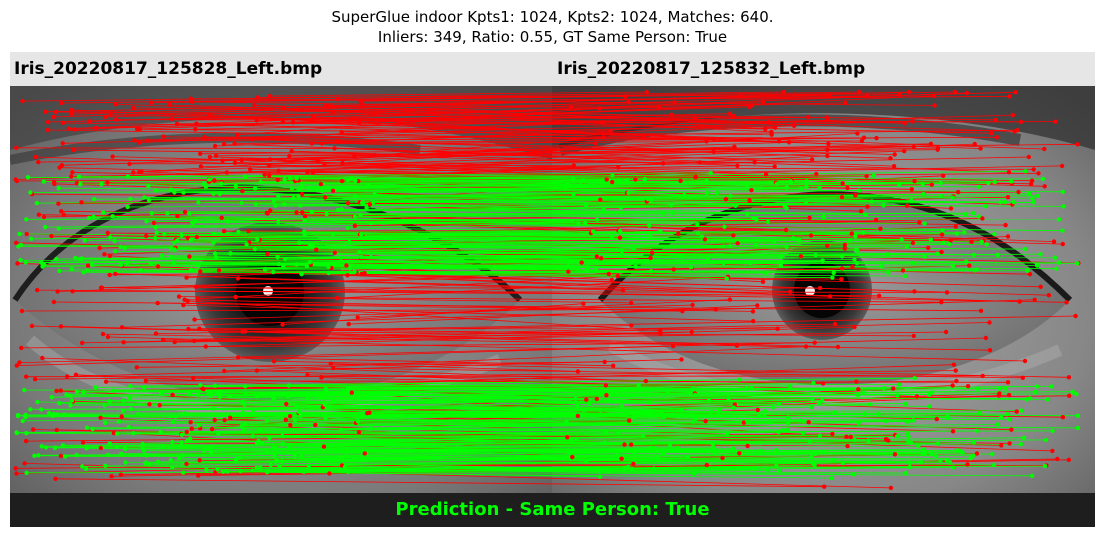 This screenshot has width=1105, height=537. What do you see at coordinates (552, 510) in the screenshot?
I see `prediction-bar` at bounding box center [552, 510].